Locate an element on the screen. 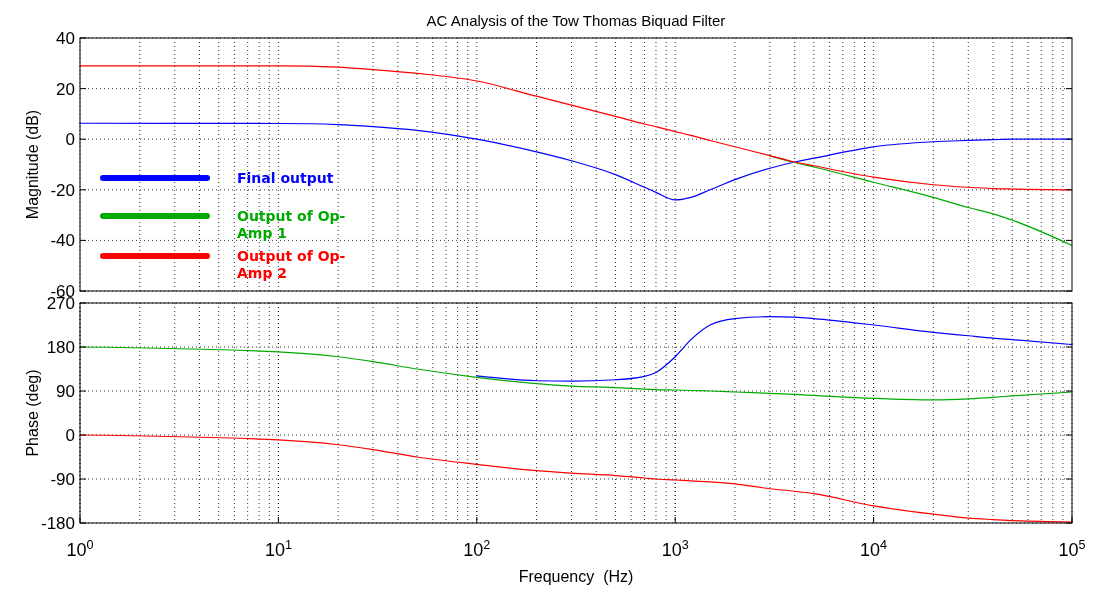 The height and width of the screenshot is (590, 1094). x-tick-label: 10$^{2}$ is located at coordinates (477, 549).